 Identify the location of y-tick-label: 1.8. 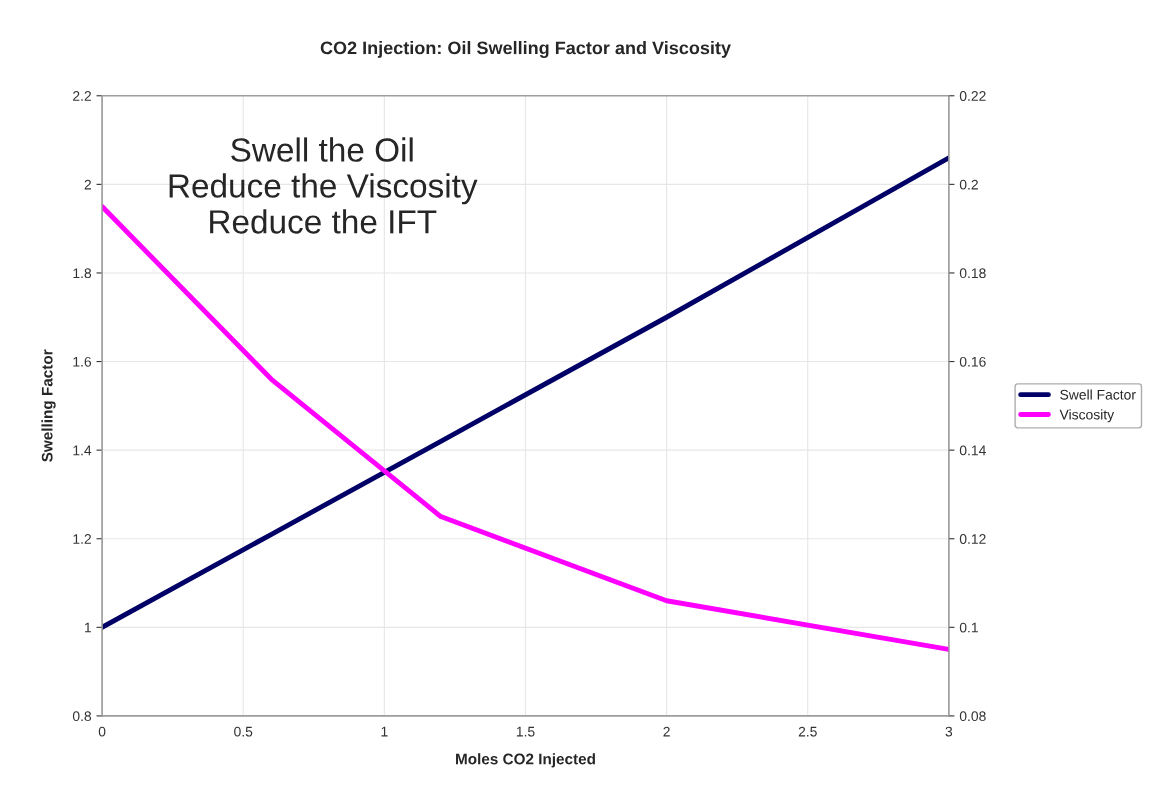
(82, 273).